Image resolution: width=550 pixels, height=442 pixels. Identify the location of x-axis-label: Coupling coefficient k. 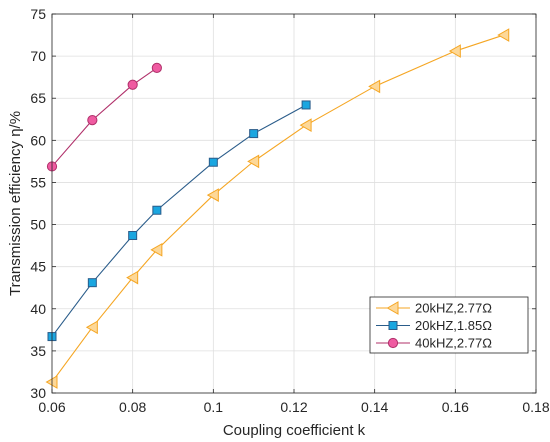
(294, 430).